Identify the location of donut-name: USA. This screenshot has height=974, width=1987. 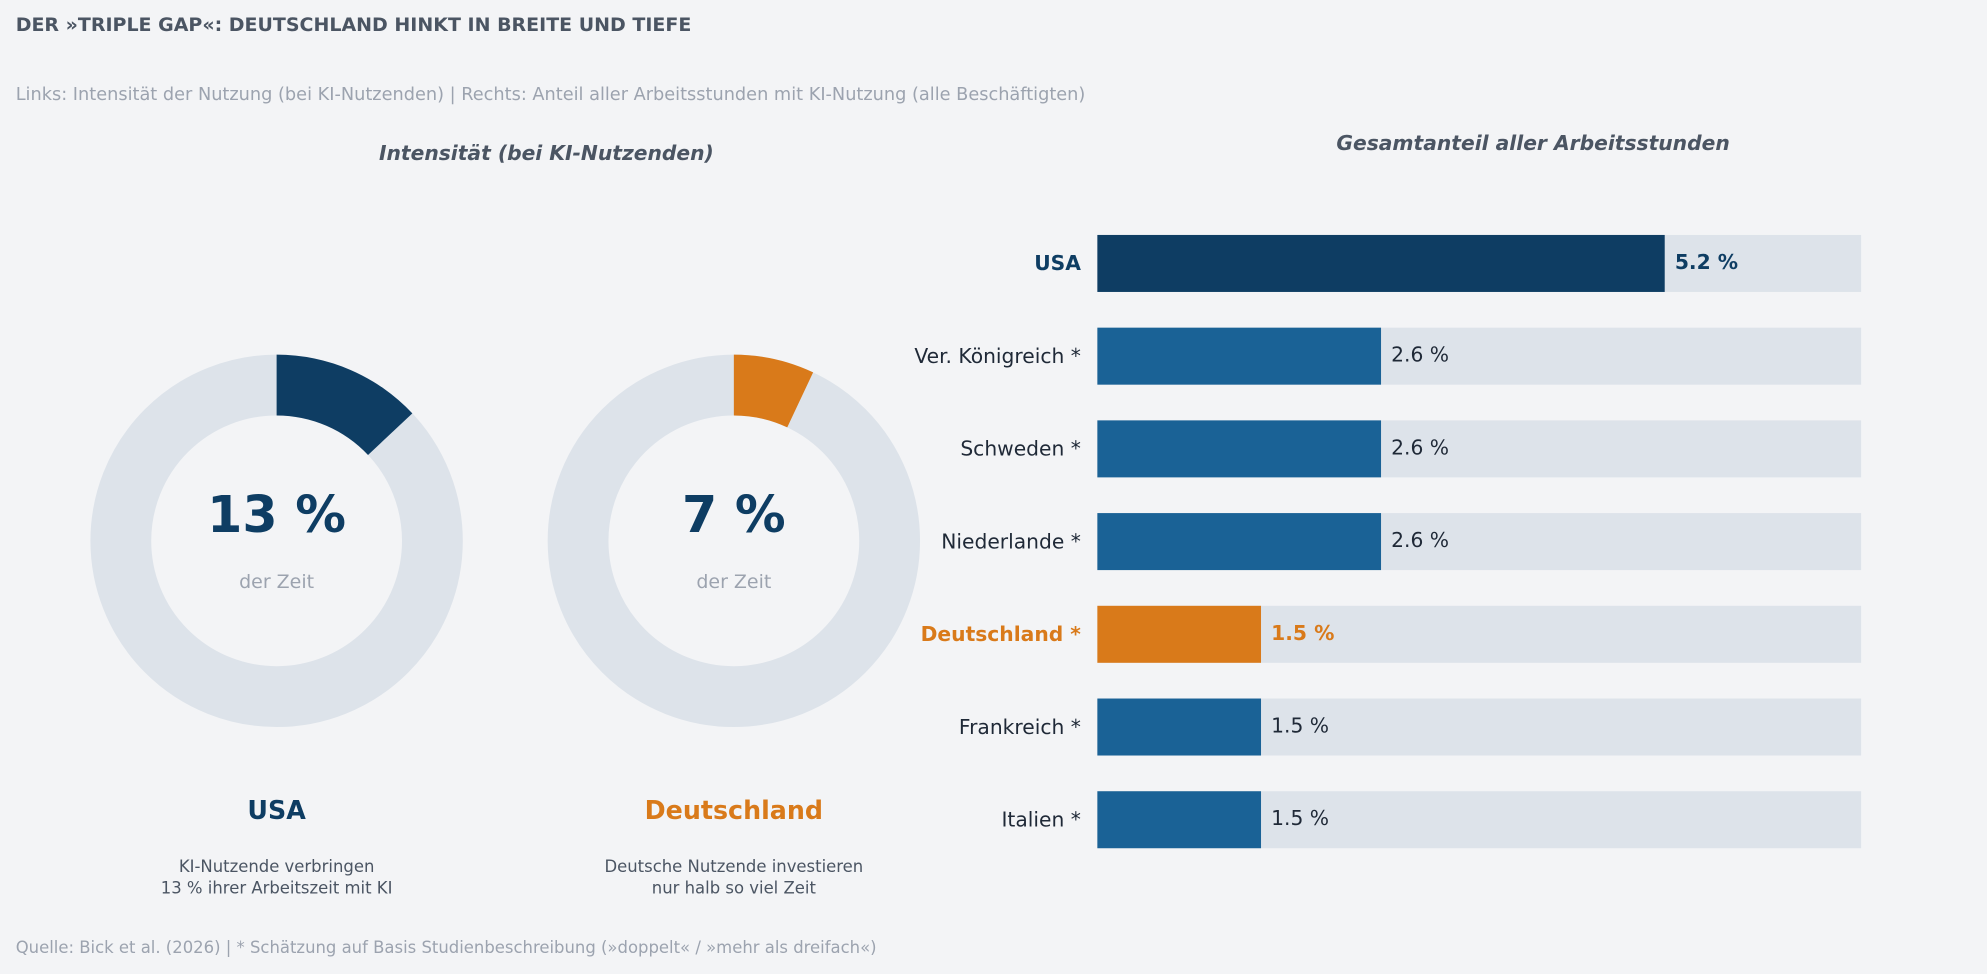
(276, 810).